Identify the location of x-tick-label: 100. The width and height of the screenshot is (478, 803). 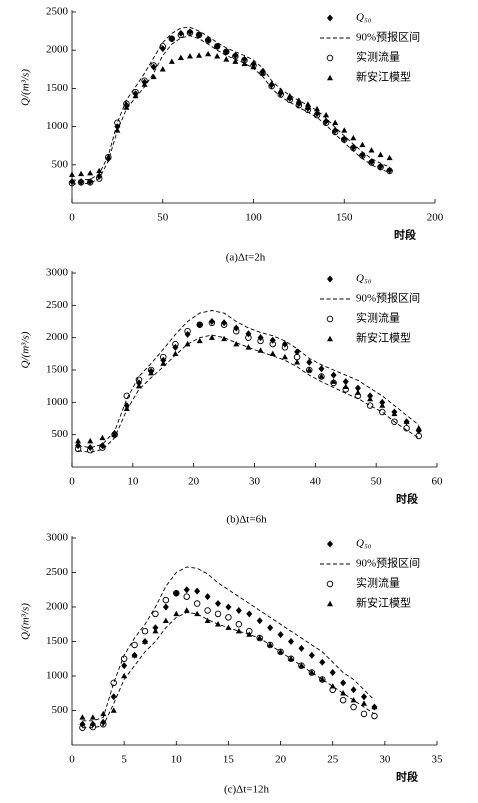
(253, 218).